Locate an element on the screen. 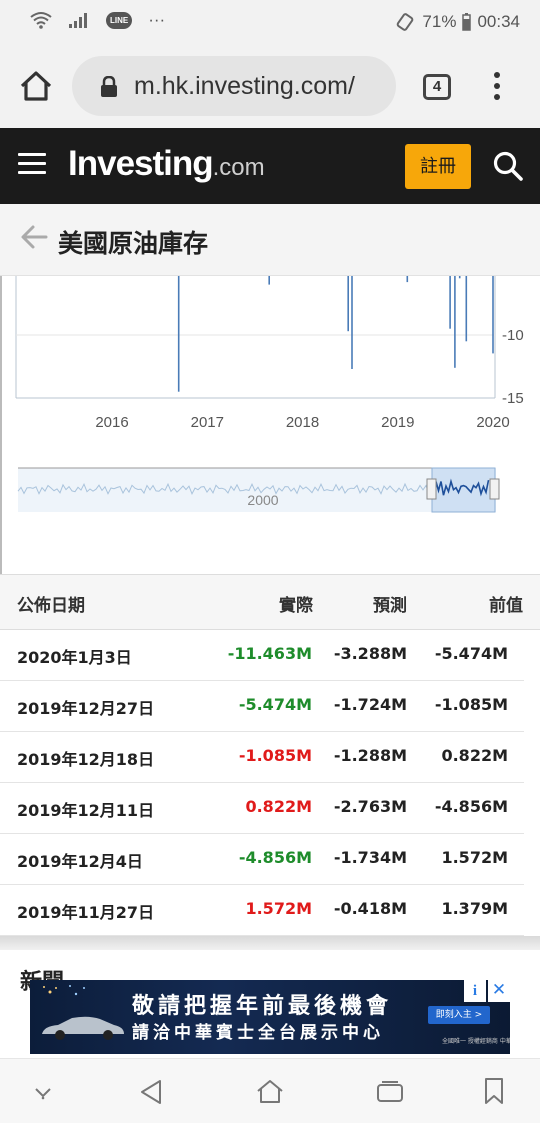 This screenshot has width=540, height=1123. back-arrow-icon is located at coordinates (35, 237).